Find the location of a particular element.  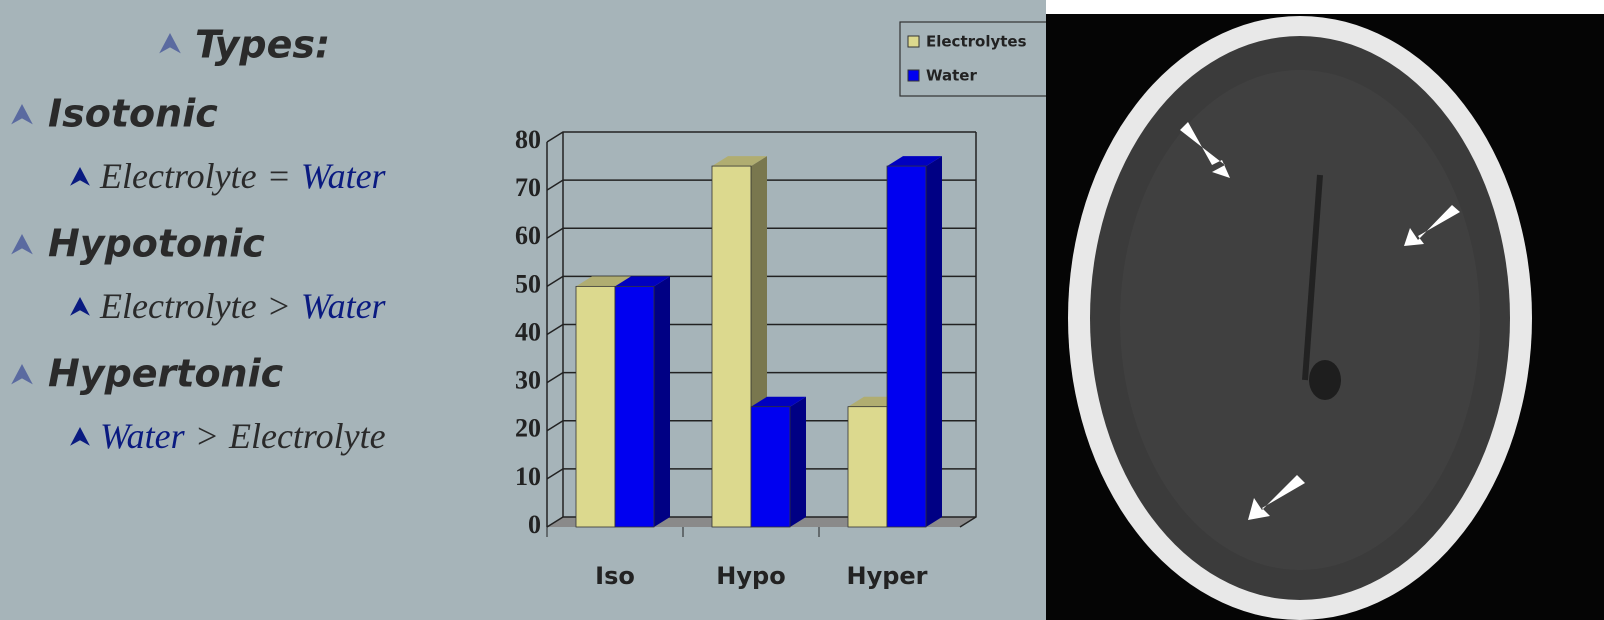

item-detail: Water > Electrolyte is located at coordinates (243, 436).